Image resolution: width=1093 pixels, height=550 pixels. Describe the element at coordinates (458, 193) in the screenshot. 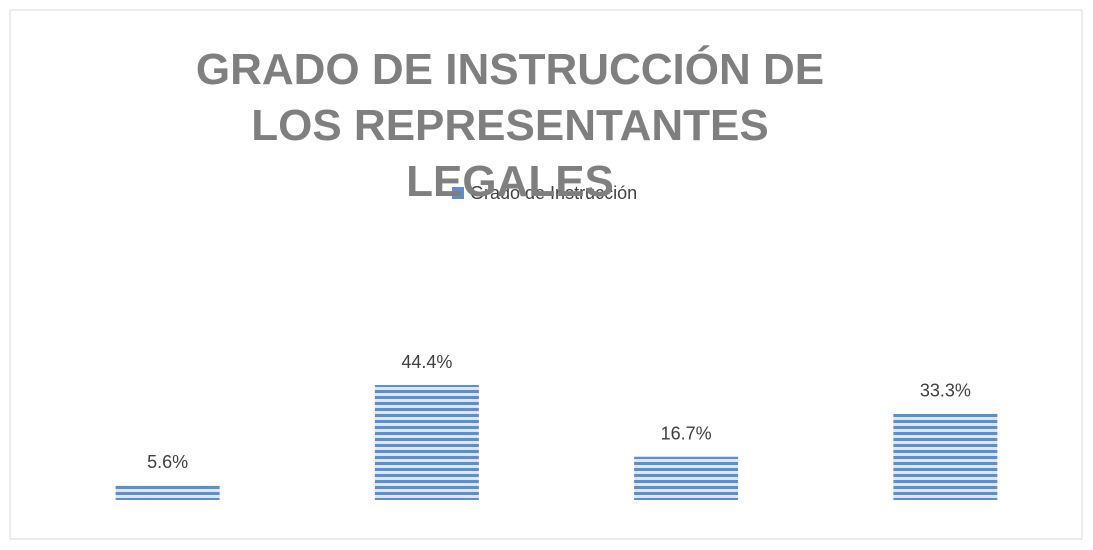

I see `legend-swatch` at that location.